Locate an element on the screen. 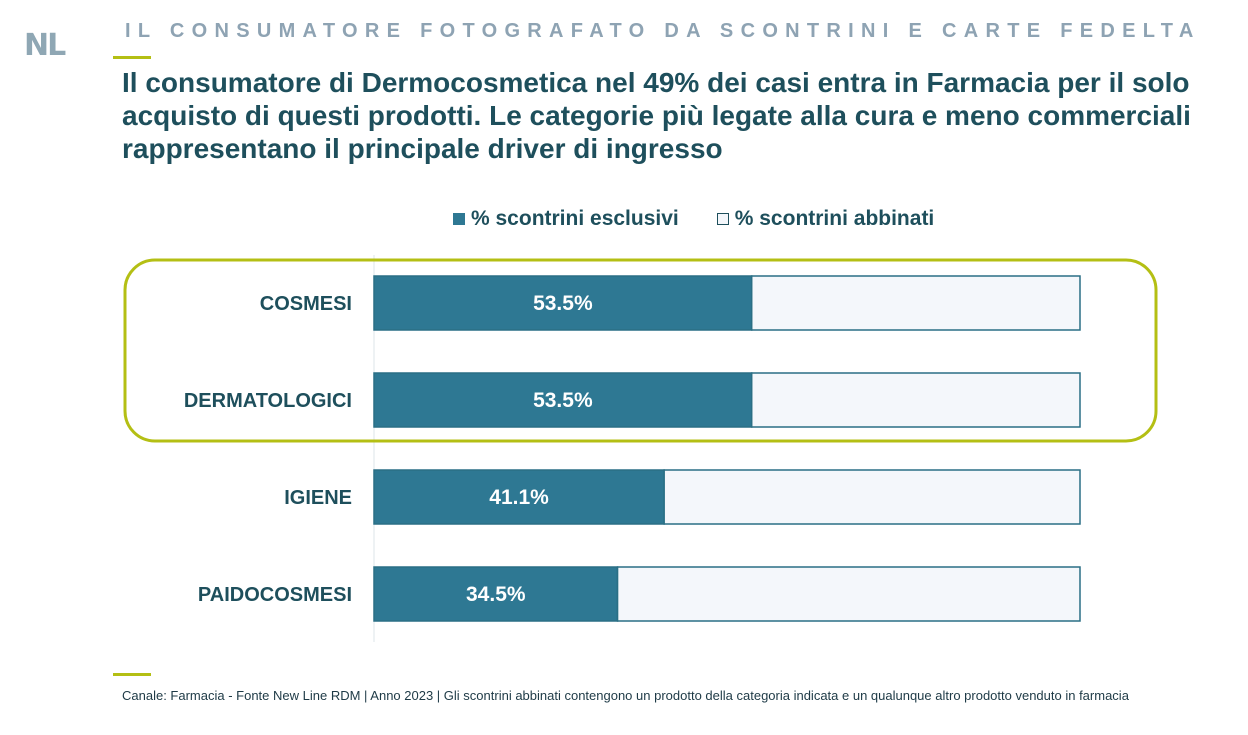  legend-item-exclusive: % scontrini esclusivi is located at coordinates (566, 219).